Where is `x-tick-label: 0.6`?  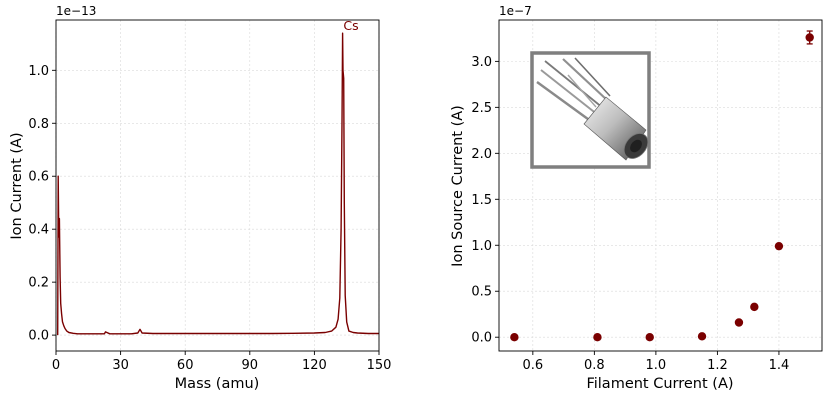 x-tick-label: 0.6 is located at coordinates (532, 365).